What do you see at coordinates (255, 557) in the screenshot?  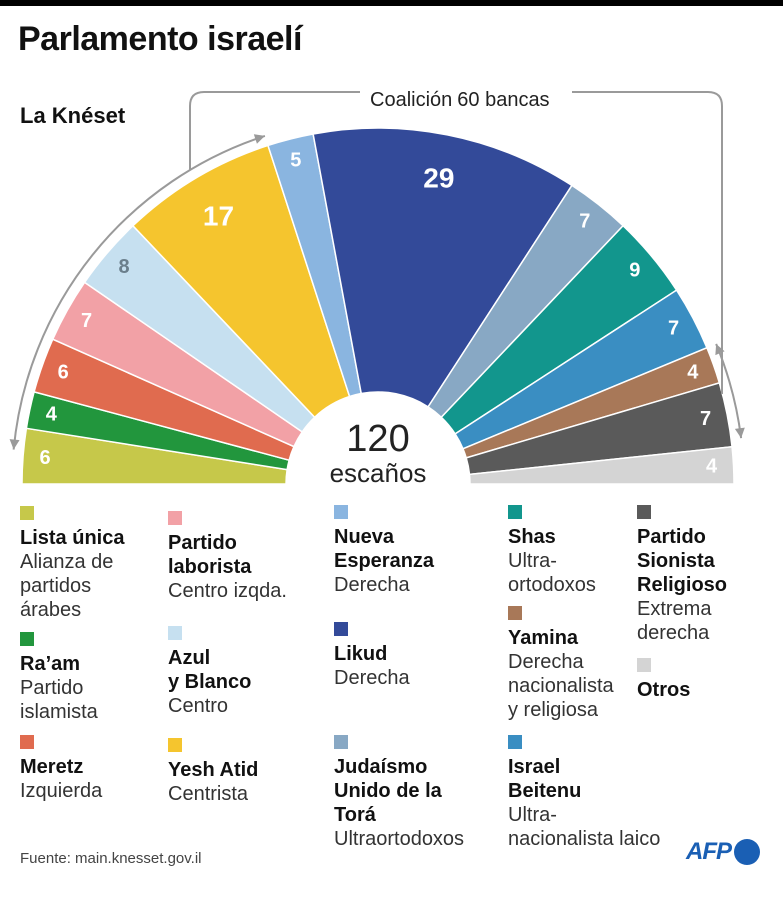 I see `legend-item-laborista: Partido laborista Centro izqda.` at bounding box center [255, 557].